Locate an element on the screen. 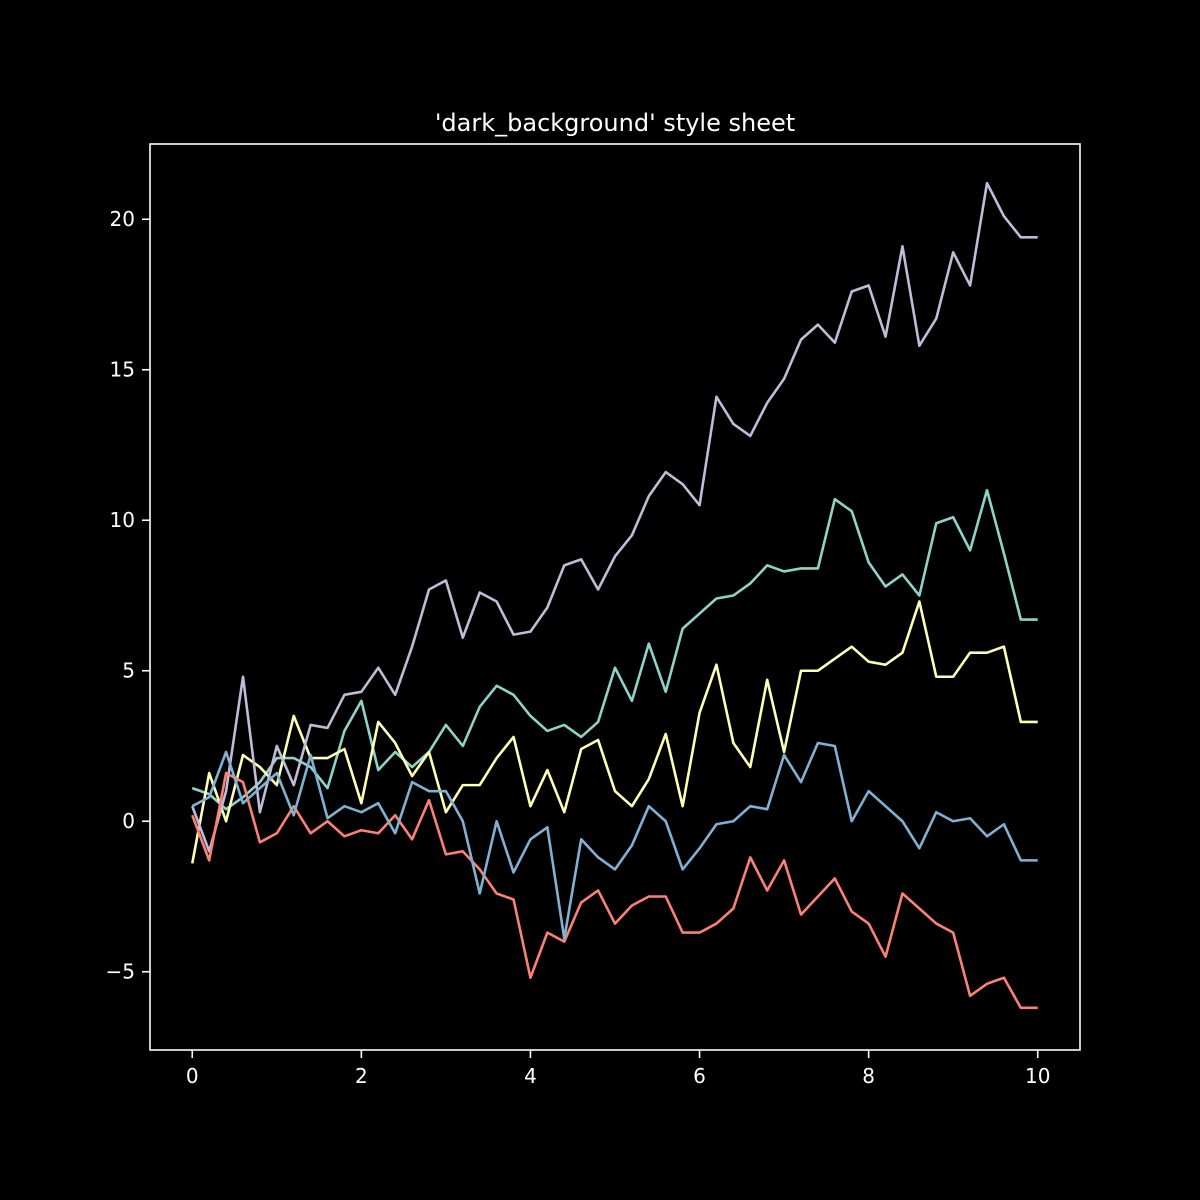  x-tick-label: 8 is located at coordinates (868, 1076).